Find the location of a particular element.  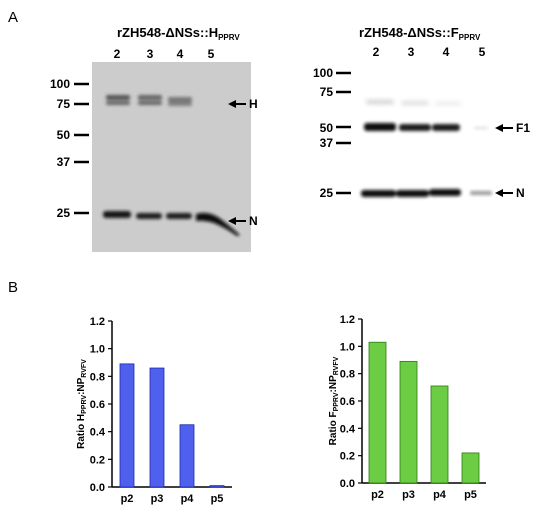

blot-f-arrow-n: N is located at coordinates (510, 193).